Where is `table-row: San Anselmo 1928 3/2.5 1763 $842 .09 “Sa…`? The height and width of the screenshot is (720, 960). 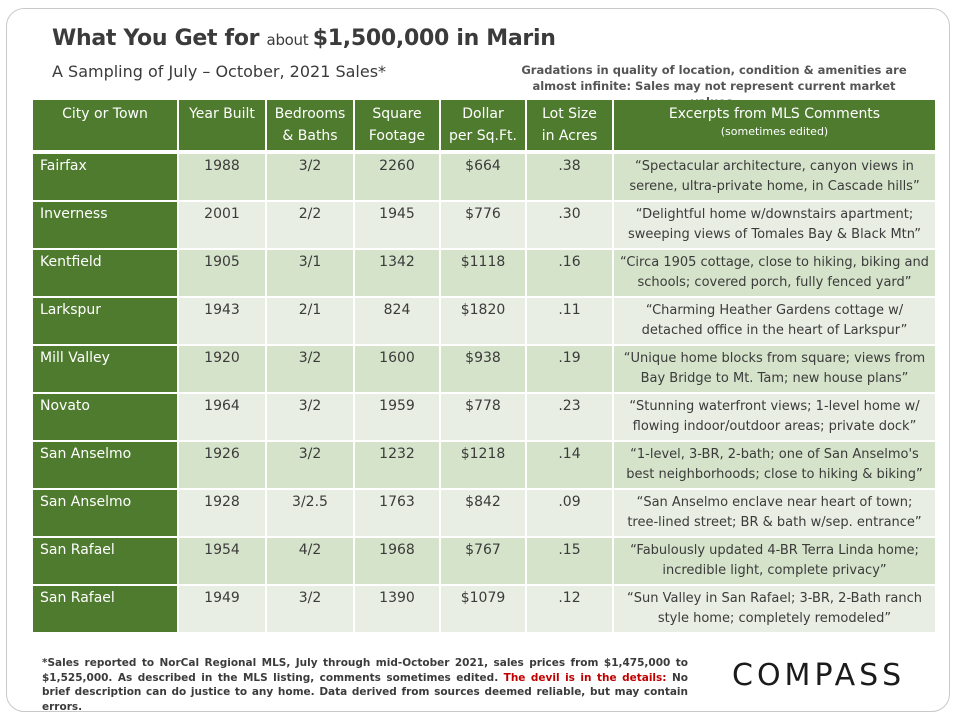 table-row: San Anselmo 1928 3/2.5 1763 $842 .09 “Sa… is located at coordinates (484, 514).